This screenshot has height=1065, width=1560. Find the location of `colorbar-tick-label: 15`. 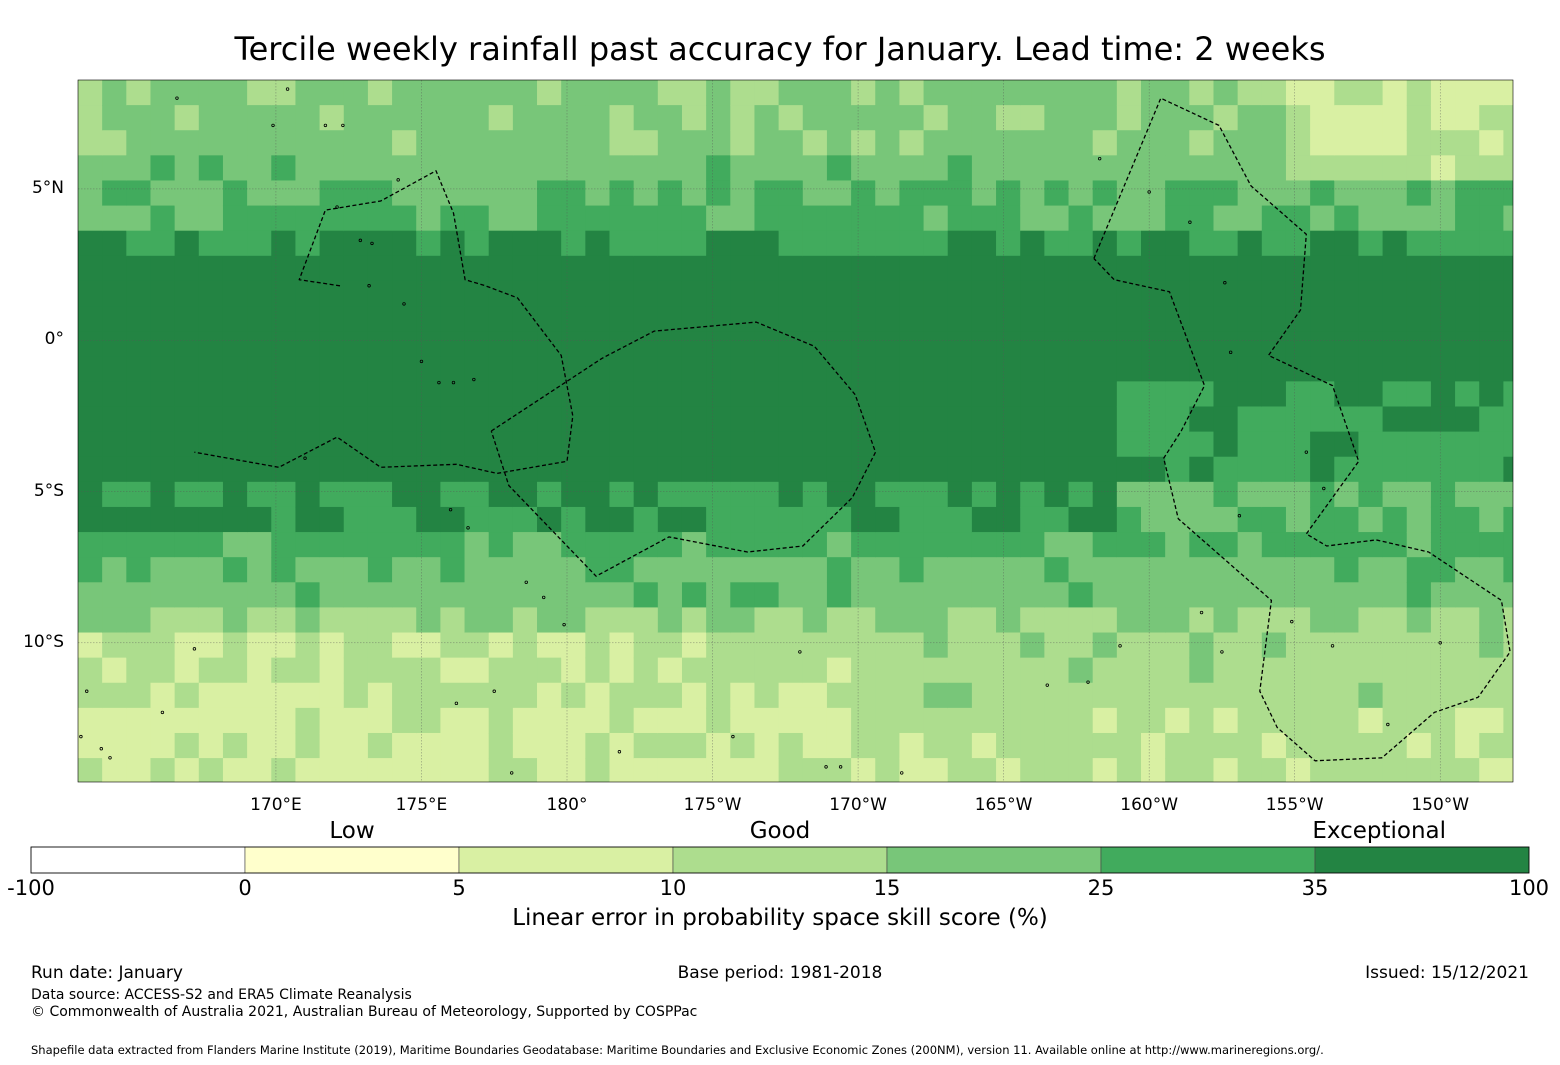

colorbar-tick-label: 15 is located at coordinates (887, 888).